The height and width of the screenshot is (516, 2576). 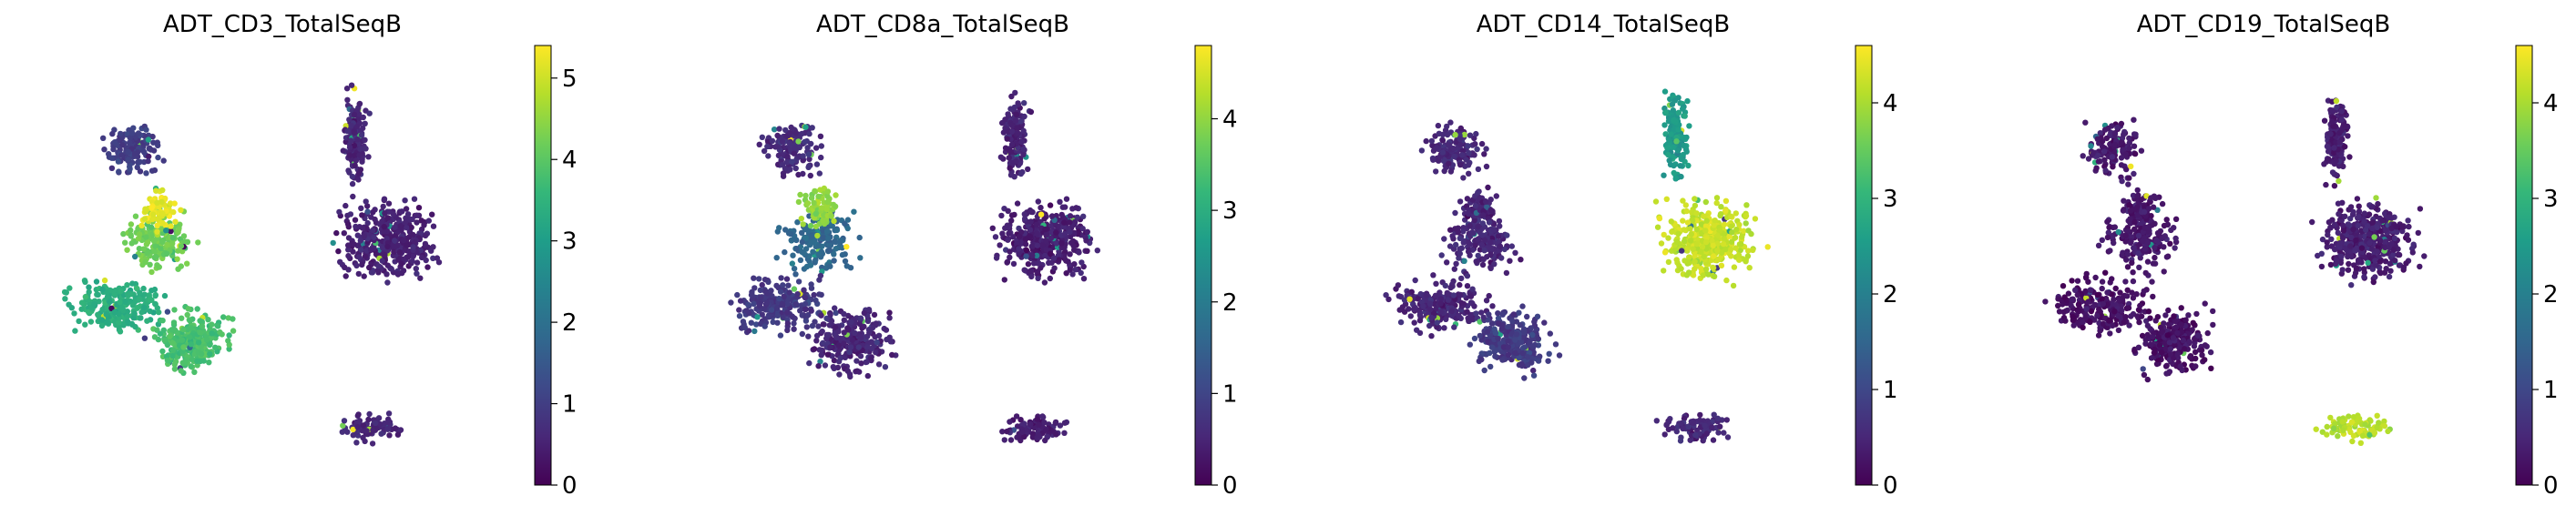 What do you see at coordinates (2264, 24) in the screenshot?
I see `panel-title: ADT_CD19_TotalSeqB` at bounding box center [2264, 24].